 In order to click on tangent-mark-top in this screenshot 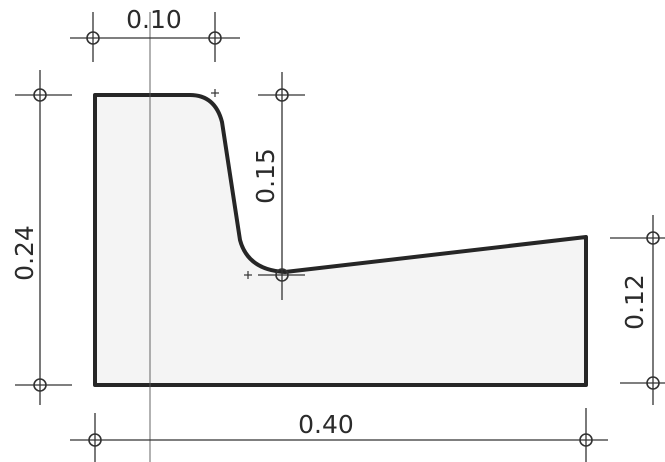, I will do `click(215, 93)`.